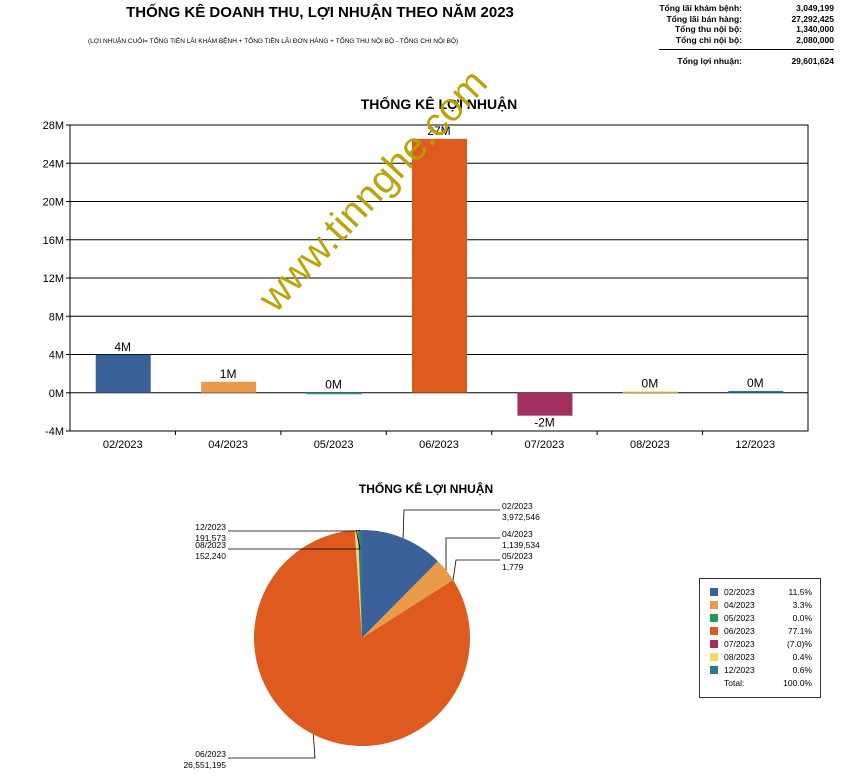 This screenshot has width=856, height=776. Describe the element at coordinates (517, 506) in the screenshot. I see `pie-callout-name: 02/2023` at that location.